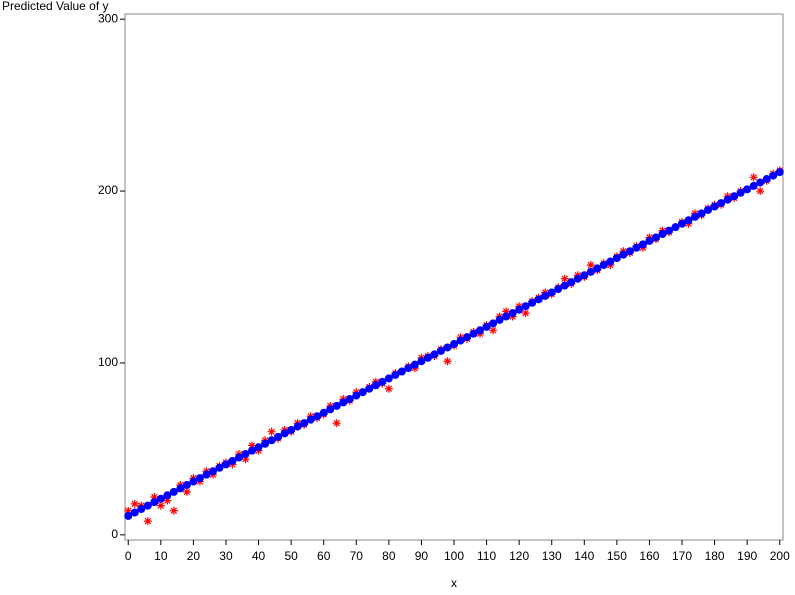  What do you see at coordinates (617, 556) in the screenshot?
I see `x-tick-label: 150` at bounding box center [617, 556].